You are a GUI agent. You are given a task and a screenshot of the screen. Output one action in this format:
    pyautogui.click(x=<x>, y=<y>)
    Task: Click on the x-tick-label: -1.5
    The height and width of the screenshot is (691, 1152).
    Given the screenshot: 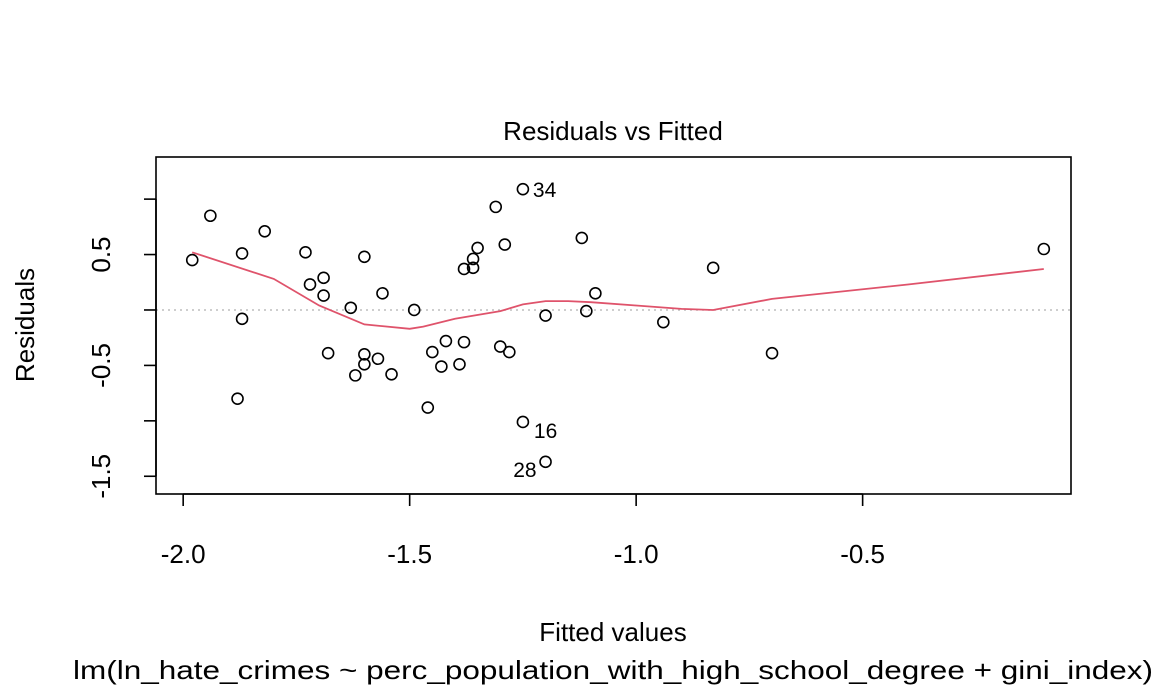 What is the action you would take?
    pyautogui.click(x=409, y=554)
    